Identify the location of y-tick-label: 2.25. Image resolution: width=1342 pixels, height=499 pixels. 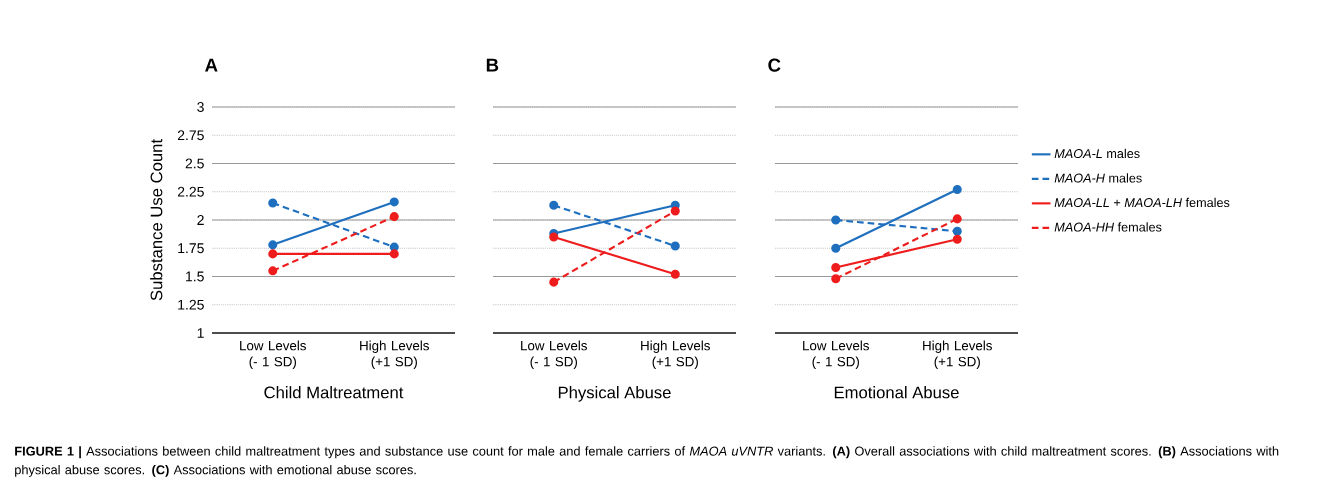
(190, 191).